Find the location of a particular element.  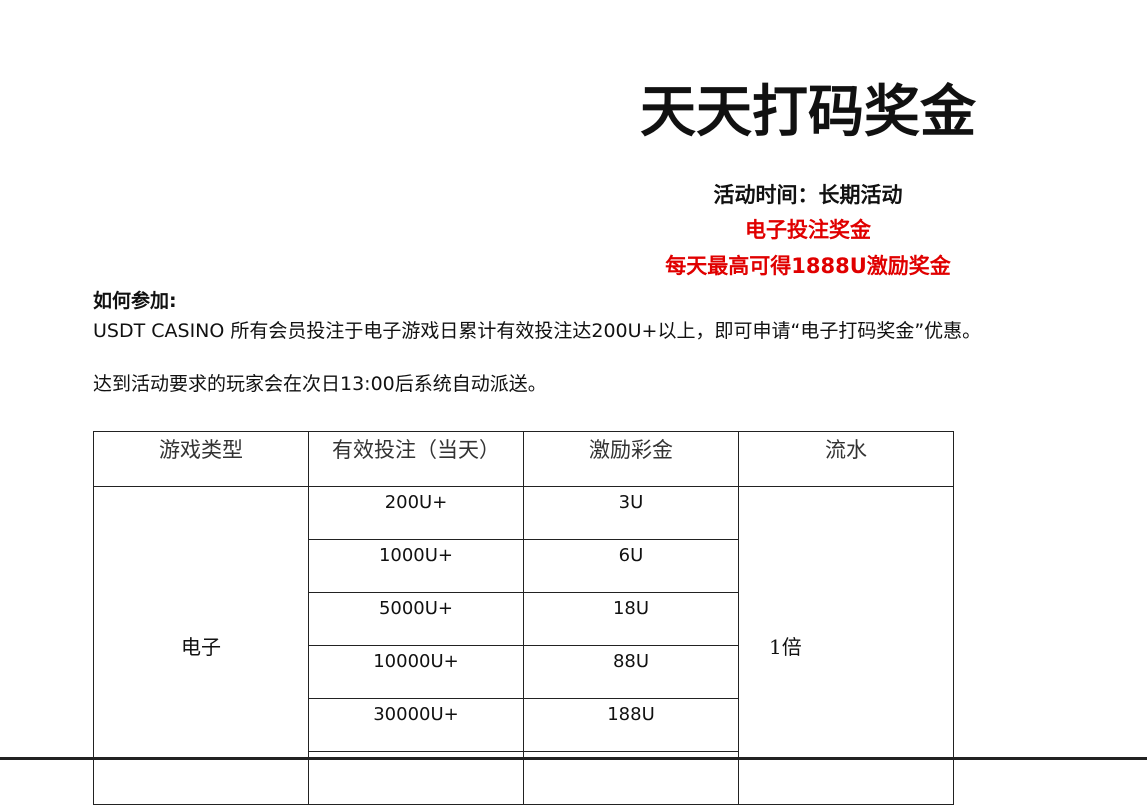

header-valid-bet: 有效投注（当天） is located at coordinates (416, 459).